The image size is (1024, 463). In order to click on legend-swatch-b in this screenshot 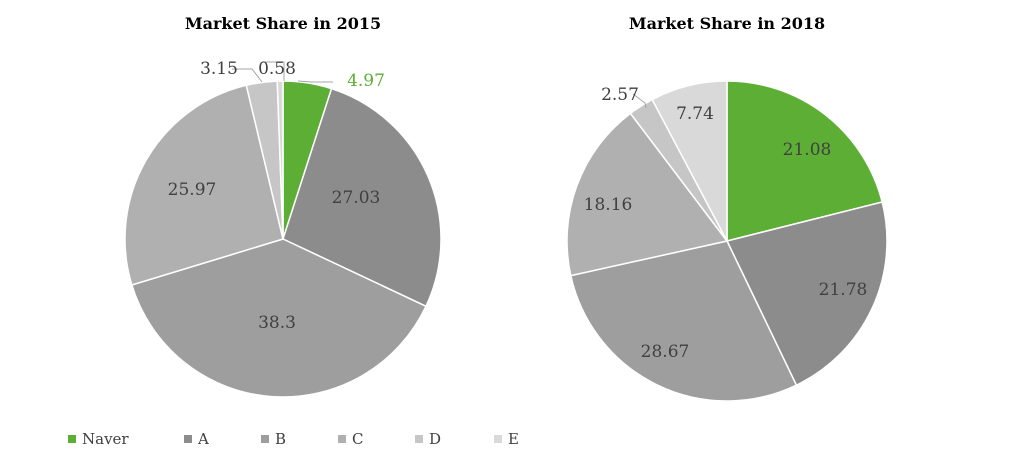, I will do `click(265, 439)`.